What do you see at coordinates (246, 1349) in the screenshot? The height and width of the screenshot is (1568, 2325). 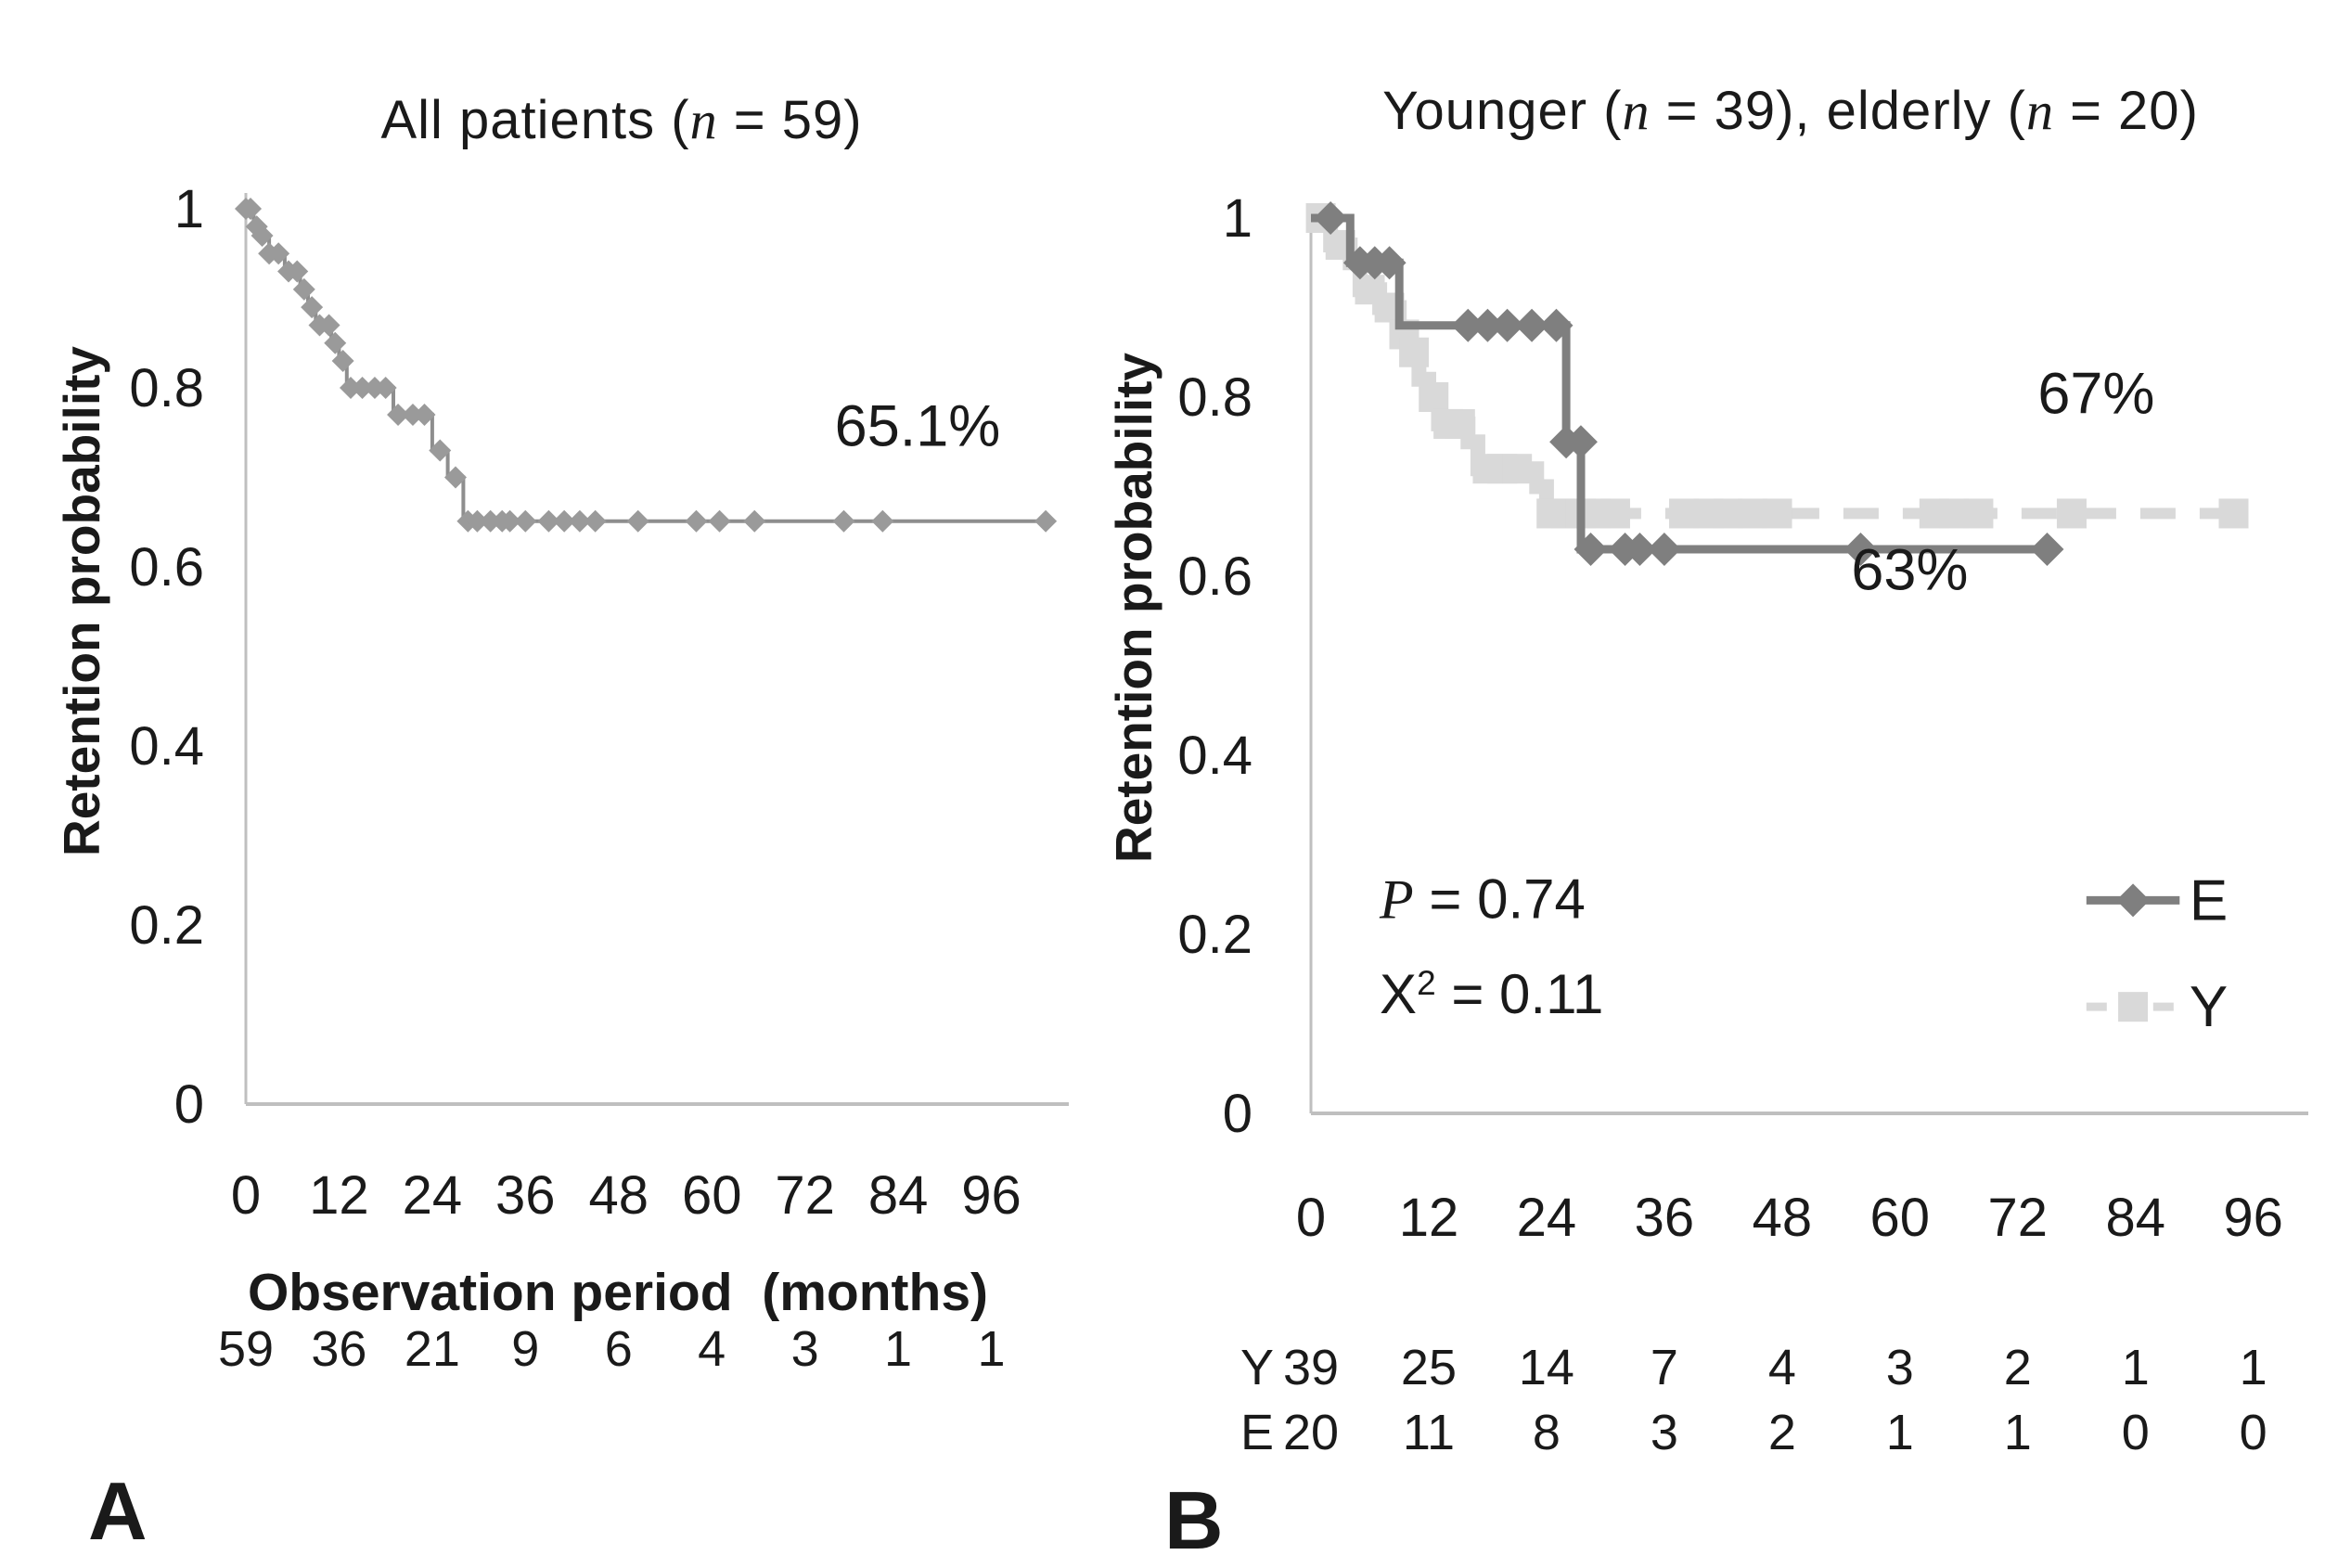 I see `risk-count-segment: 59` at bounding box center [246, 1349].